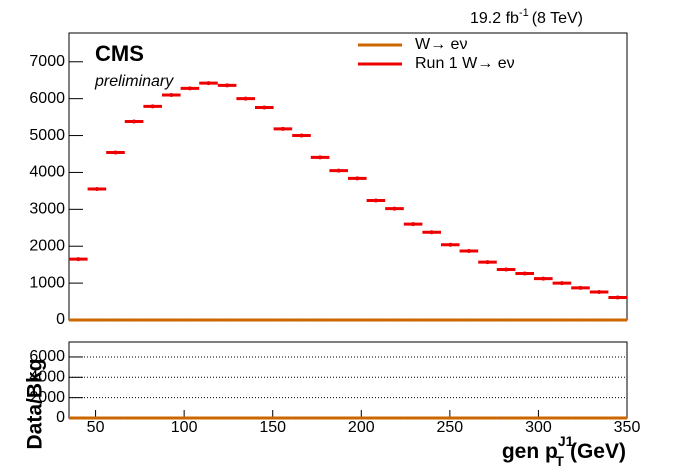 The image size is (696, 472). I want to click on y-axis-label: Data/Bkg, so click(35, 403).